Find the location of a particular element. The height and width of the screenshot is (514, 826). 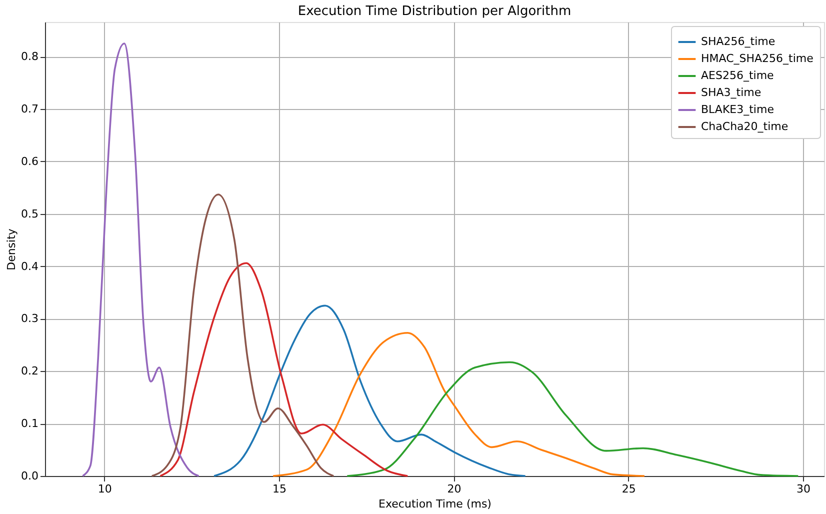

x-tick-label: 15 is located at coordinates (279, 489).